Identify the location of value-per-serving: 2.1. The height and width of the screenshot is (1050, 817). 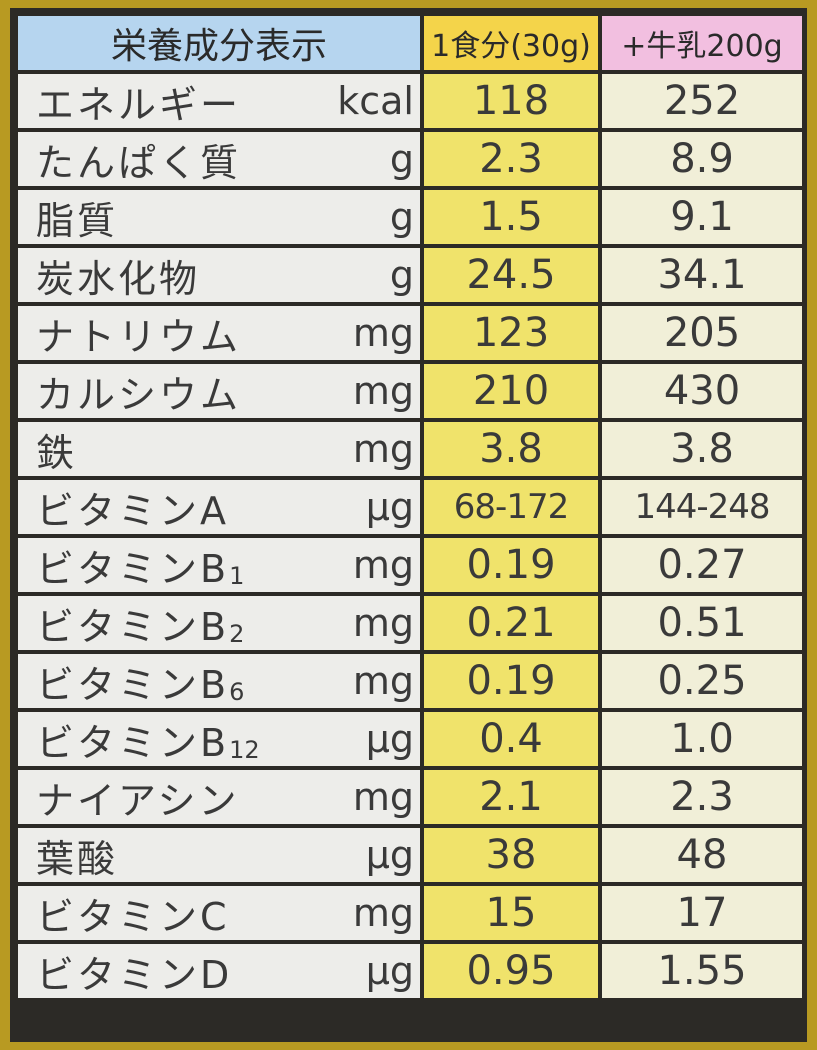
(511, 797).